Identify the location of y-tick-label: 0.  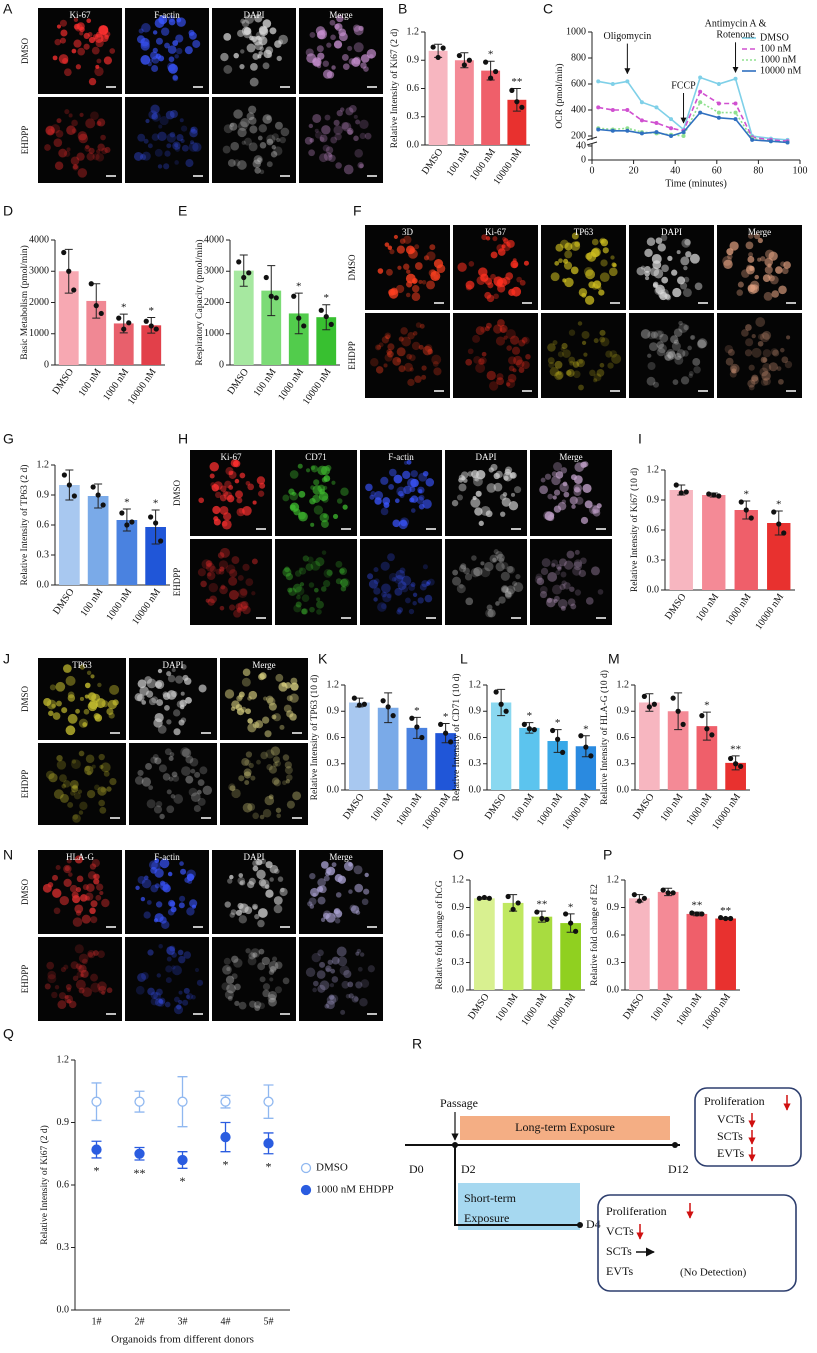
(583, 159).